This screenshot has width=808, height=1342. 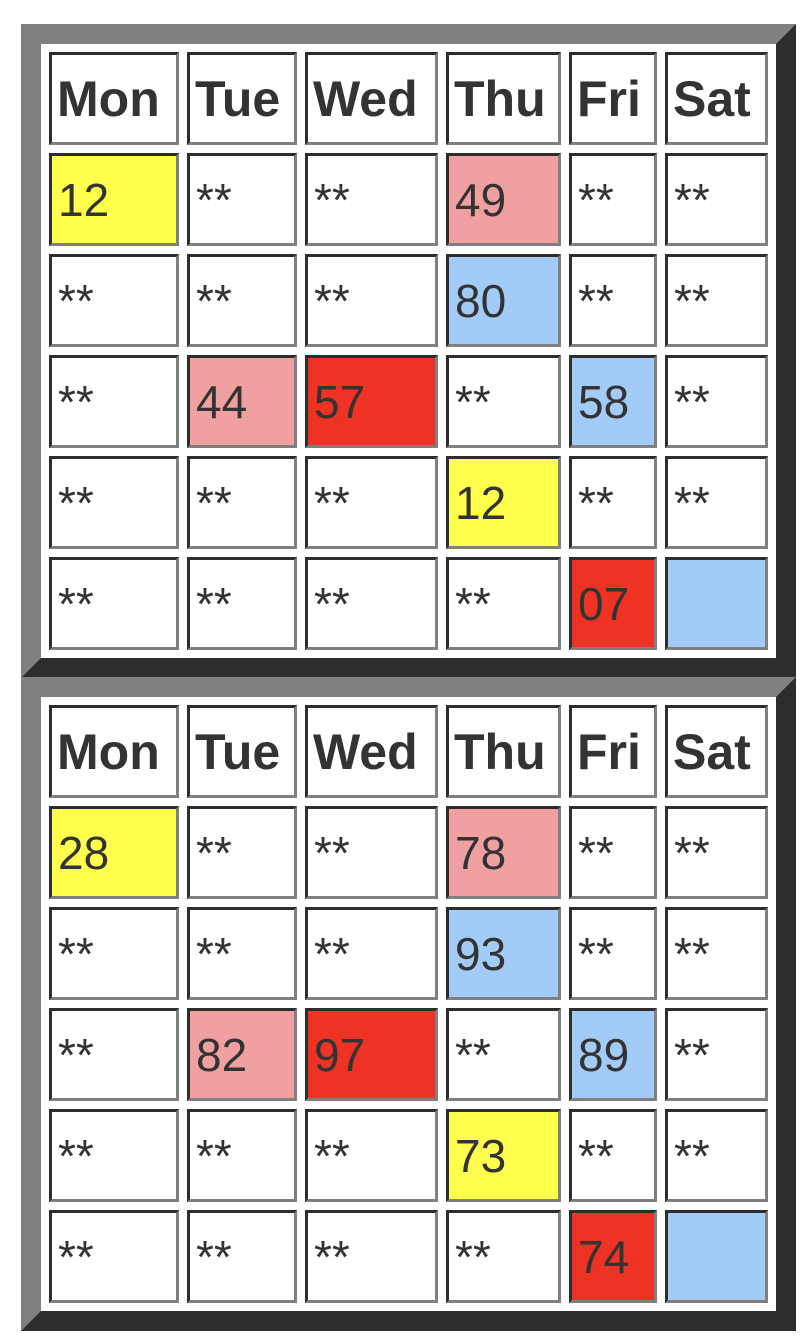 I want to click on week-row: ** ** ** 93 ** **, so click(x=408, y=953).